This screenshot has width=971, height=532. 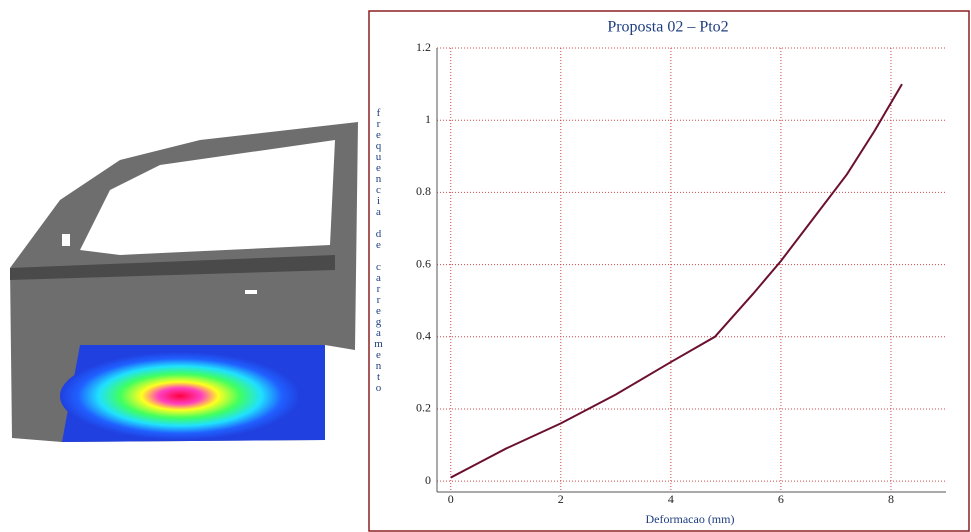 What do you see at coordinates (690, 519) in the screenshot?
I see `x-axis-label: Deformacao (mm)` at bounding box center [690, 519].